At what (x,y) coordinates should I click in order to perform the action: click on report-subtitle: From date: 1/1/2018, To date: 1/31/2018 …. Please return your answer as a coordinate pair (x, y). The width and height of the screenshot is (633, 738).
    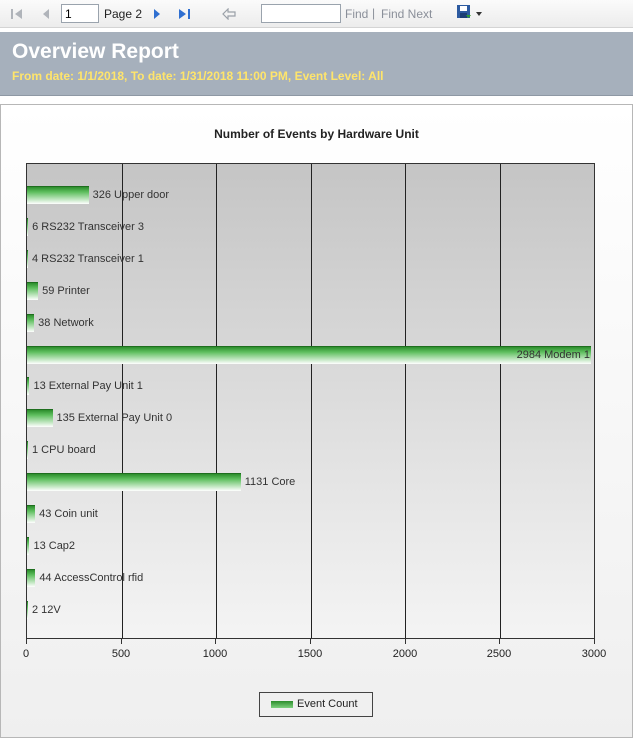
    Looking at the image, I should click on (198, 76).